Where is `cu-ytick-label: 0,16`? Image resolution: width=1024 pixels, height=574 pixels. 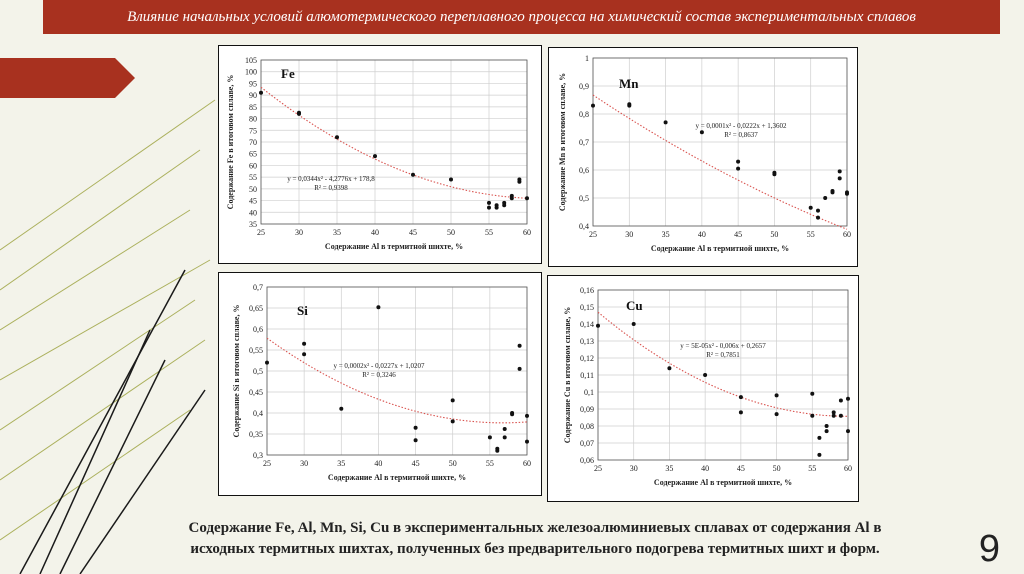
cu-ytick-label: 0,16 is located at coordinates (587, 290).